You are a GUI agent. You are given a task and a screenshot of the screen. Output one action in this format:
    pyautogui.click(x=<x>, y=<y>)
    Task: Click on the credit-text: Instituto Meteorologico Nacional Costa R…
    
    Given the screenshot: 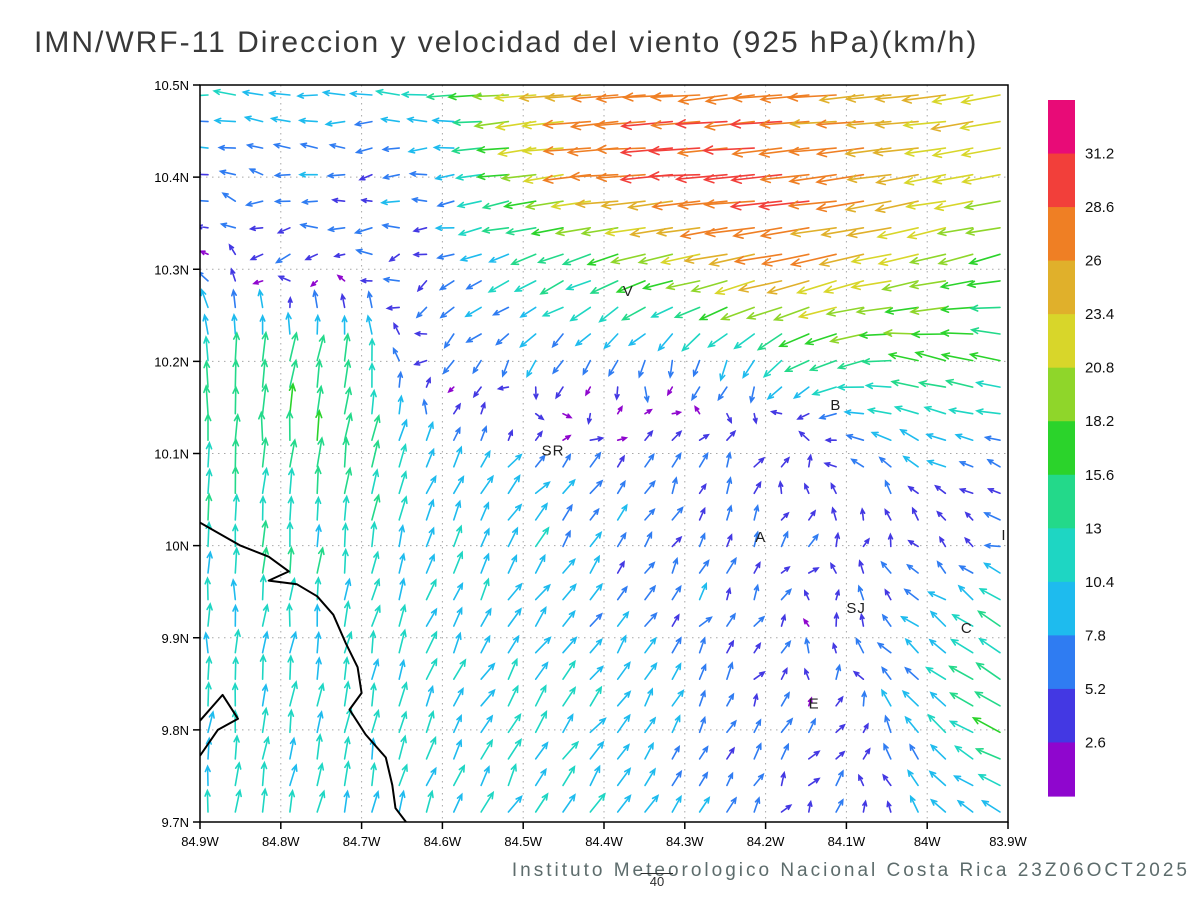 What is the action you would take?
    pyautogui.click(x=850, y=870)
    